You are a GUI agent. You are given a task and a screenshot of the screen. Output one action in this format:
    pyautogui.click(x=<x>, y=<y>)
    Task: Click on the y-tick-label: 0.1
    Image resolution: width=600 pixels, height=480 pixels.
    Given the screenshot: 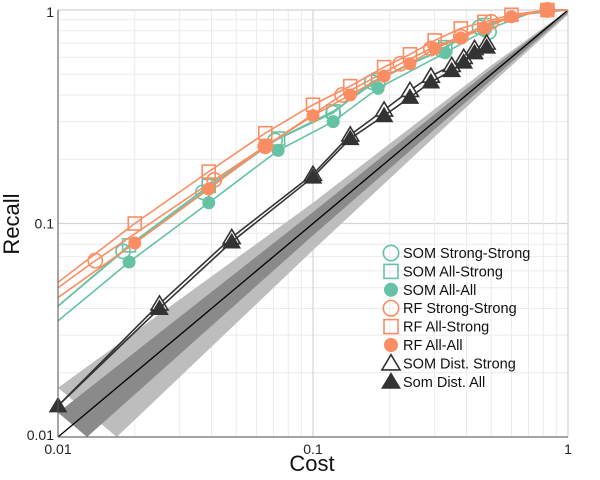 What is the action you would take?
    pyautogui.click(x=45, y=224)
    